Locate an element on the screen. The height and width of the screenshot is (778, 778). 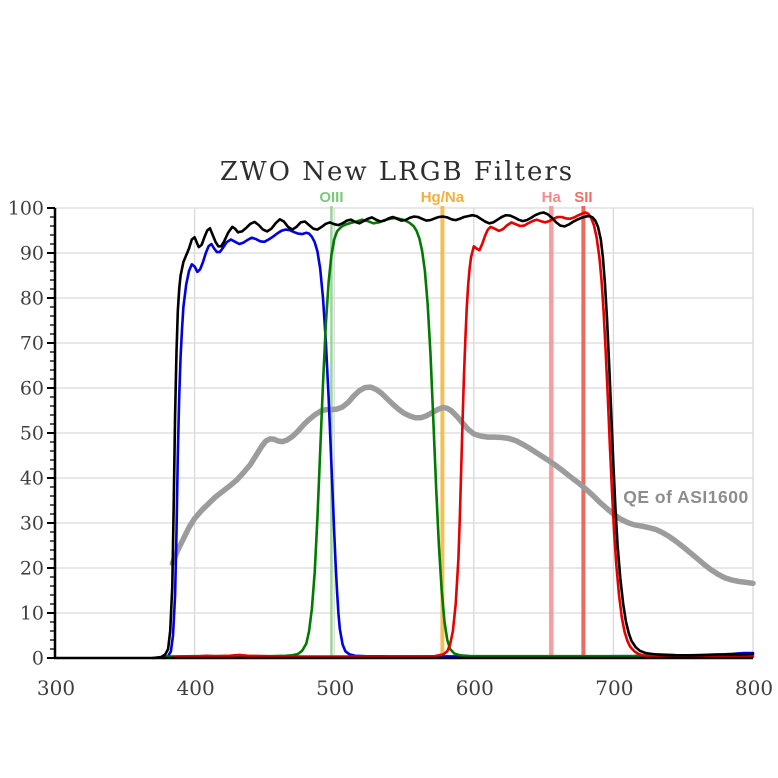
emission-labels-layer: OIII Hg/Na Ha SII is located at coordinates (455, 197).